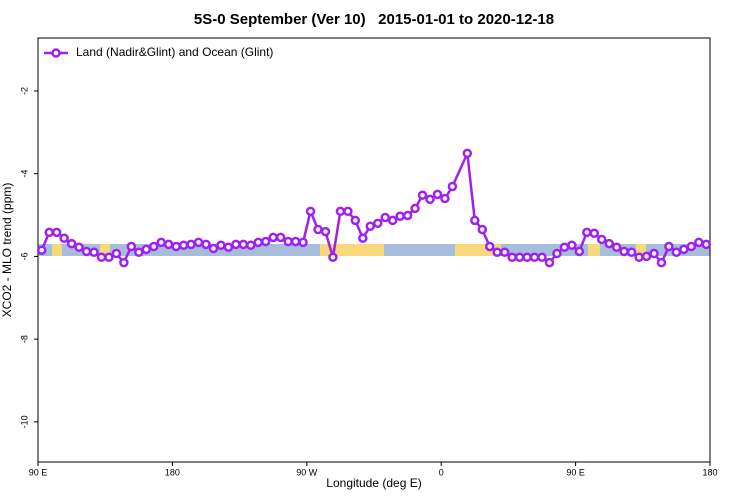 This screenshot has width=750, height=500. What do you see at coordinates (373, 483) in the screenshot?
I see `x-axis-label: Longitude (deg E)` at bounding box center [373, 483].